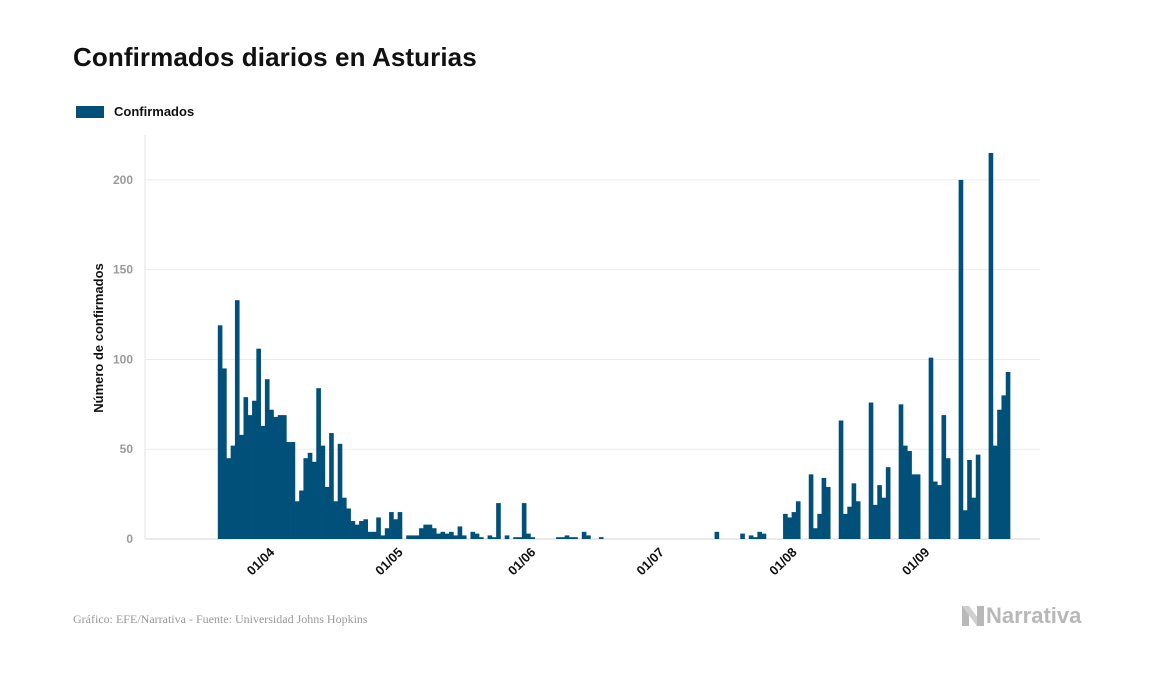 The image size is (1157, 674). I want to click on x-tick-label: 01/08, so click(783, 562).